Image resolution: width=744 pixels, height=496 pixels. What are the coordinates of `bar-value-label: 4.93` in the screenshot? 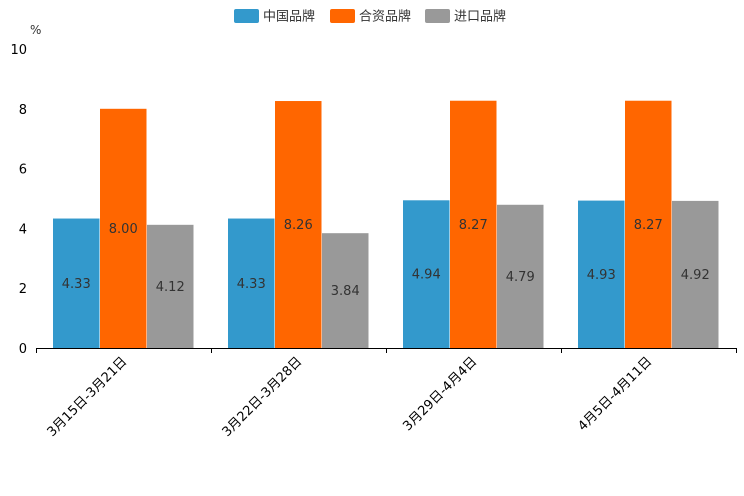 It's located at (601, 275).